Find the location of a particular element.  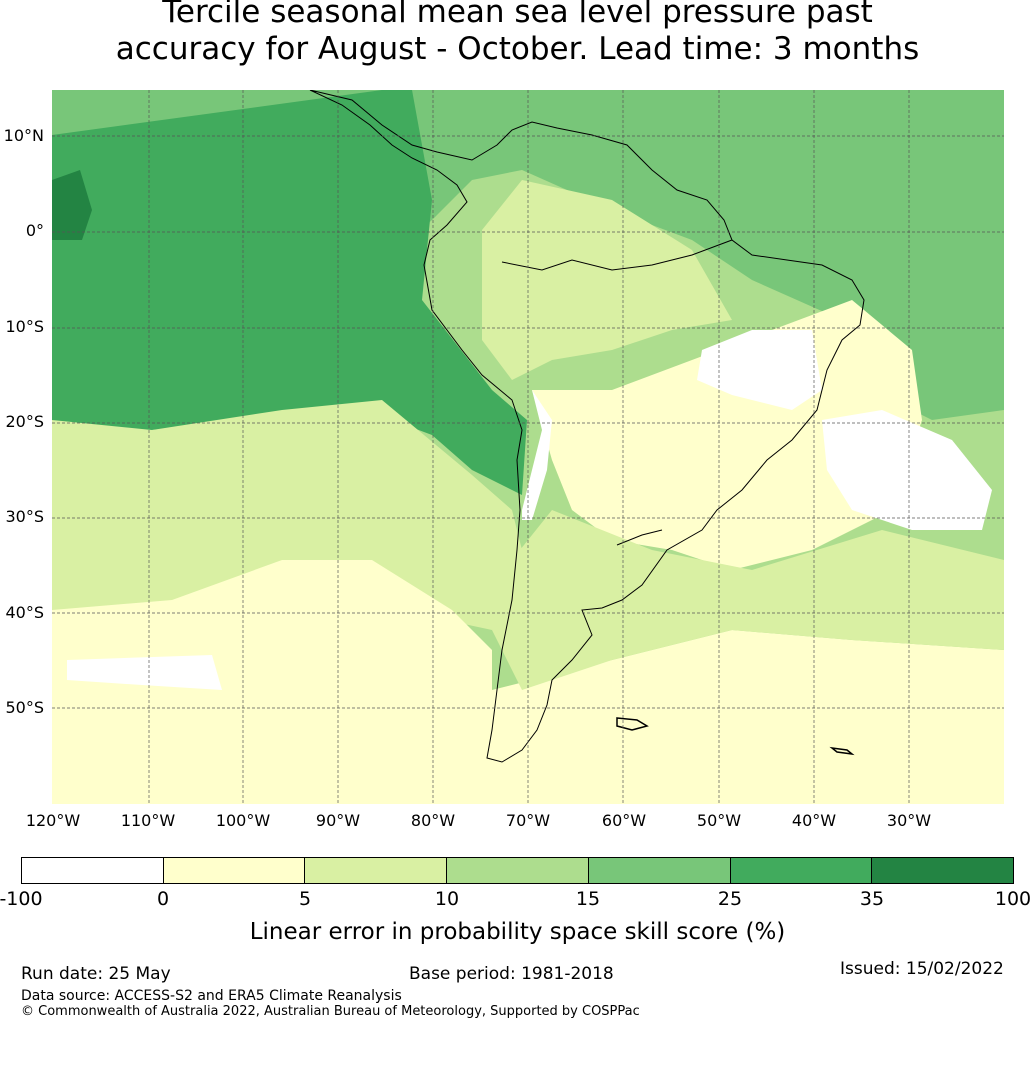

rio-de-la-plata is located at coordinates (639, 537).